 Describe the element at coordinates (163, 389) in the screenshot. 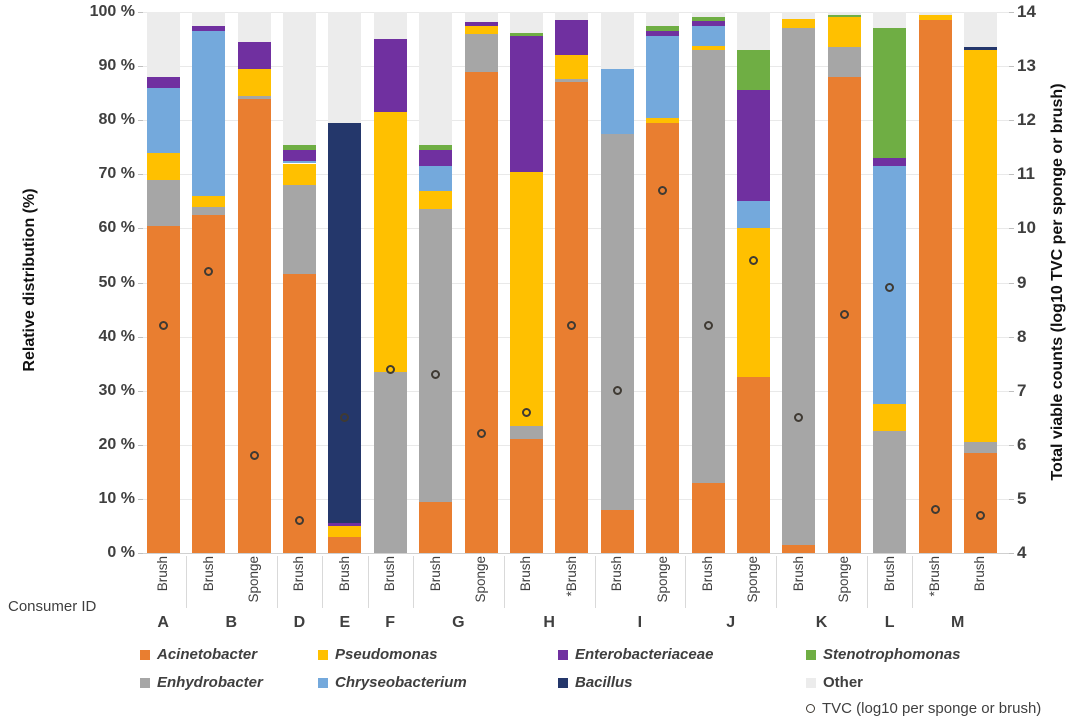

I see `bar-segment-acinetobacter-A-brush` at that location.